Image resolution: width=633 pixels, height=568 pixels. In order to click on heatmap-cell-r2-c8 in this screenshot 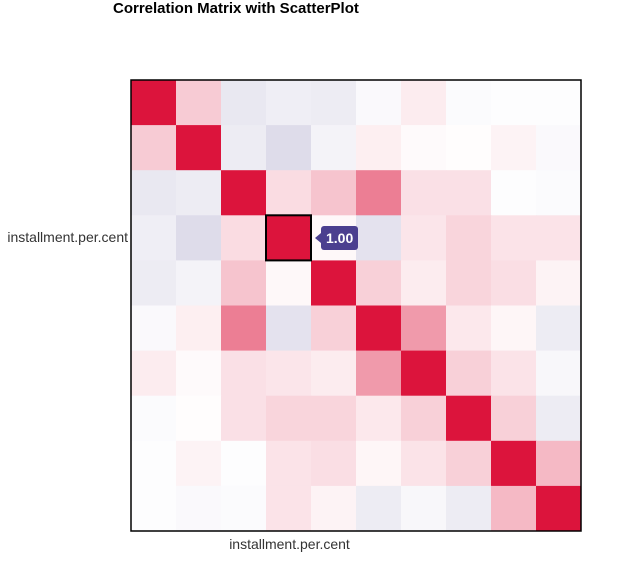, I will do `click(514, 193)`.